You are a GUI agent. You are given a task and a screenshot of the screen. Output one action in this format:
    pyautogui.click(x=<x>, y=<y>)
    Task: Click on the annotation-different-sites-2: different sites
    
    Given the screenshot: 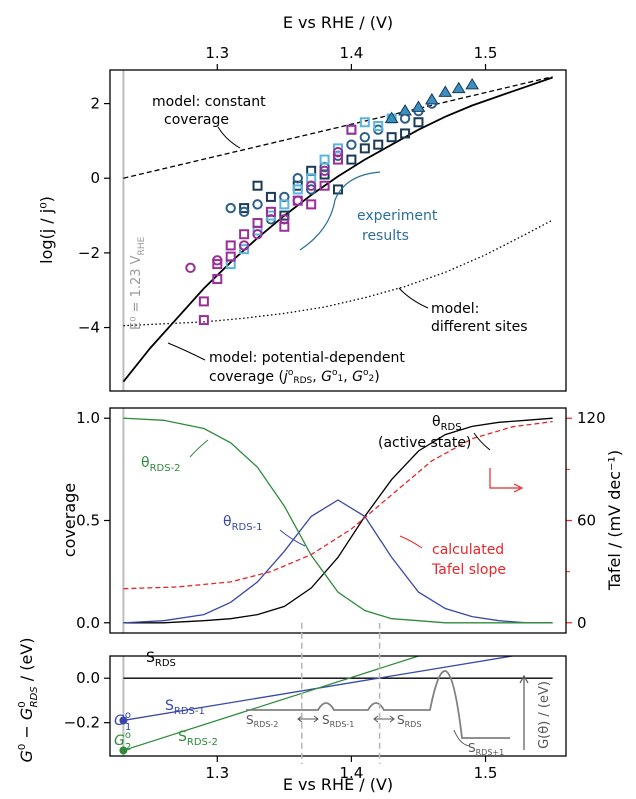 What is the action you would take?
    pyautogui.click(x=479, y=327)
    